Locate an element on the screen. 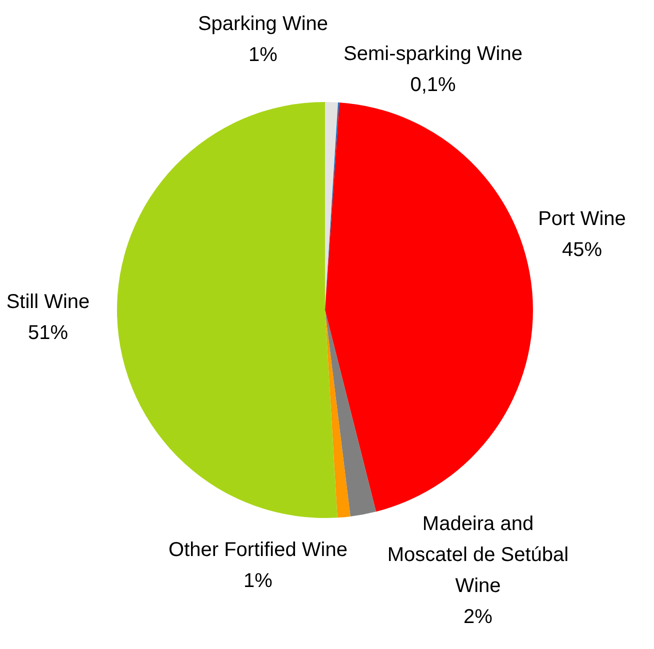 This screenshot has height=649, width=654. data-label: 45% is located at coordinates (582, 250).